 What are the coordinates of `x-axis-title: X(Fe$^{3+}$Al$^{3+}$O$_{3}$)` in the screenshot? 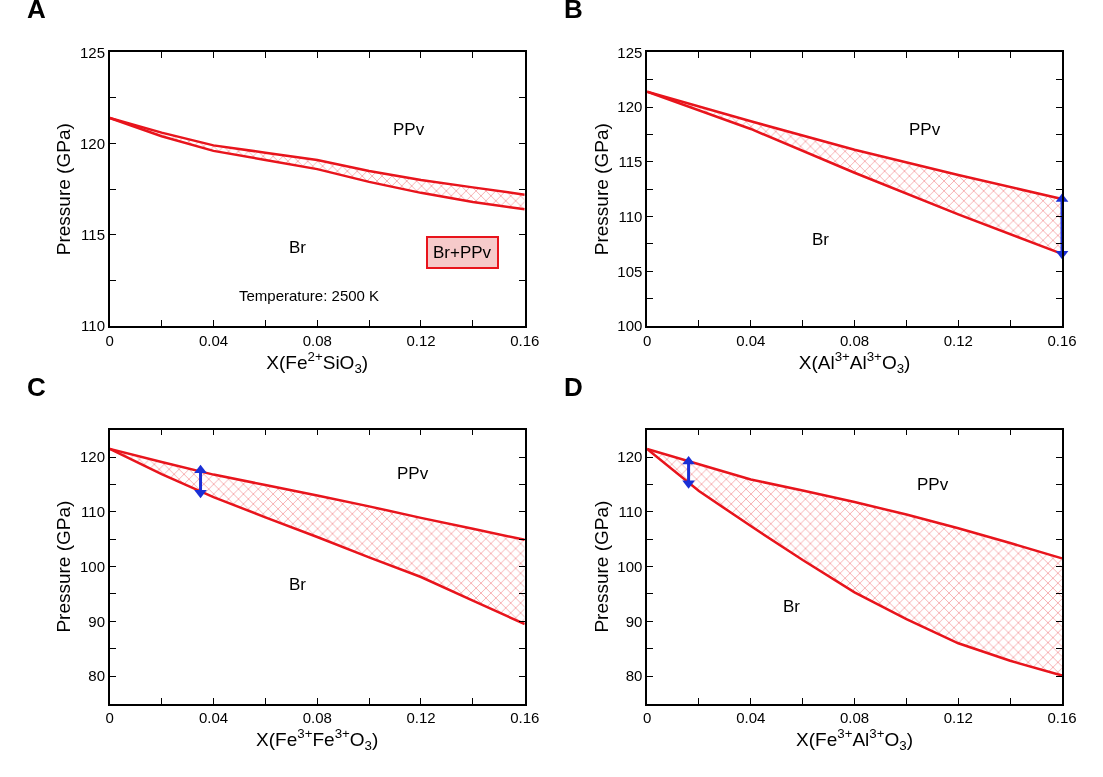 It's located at (855, 740).